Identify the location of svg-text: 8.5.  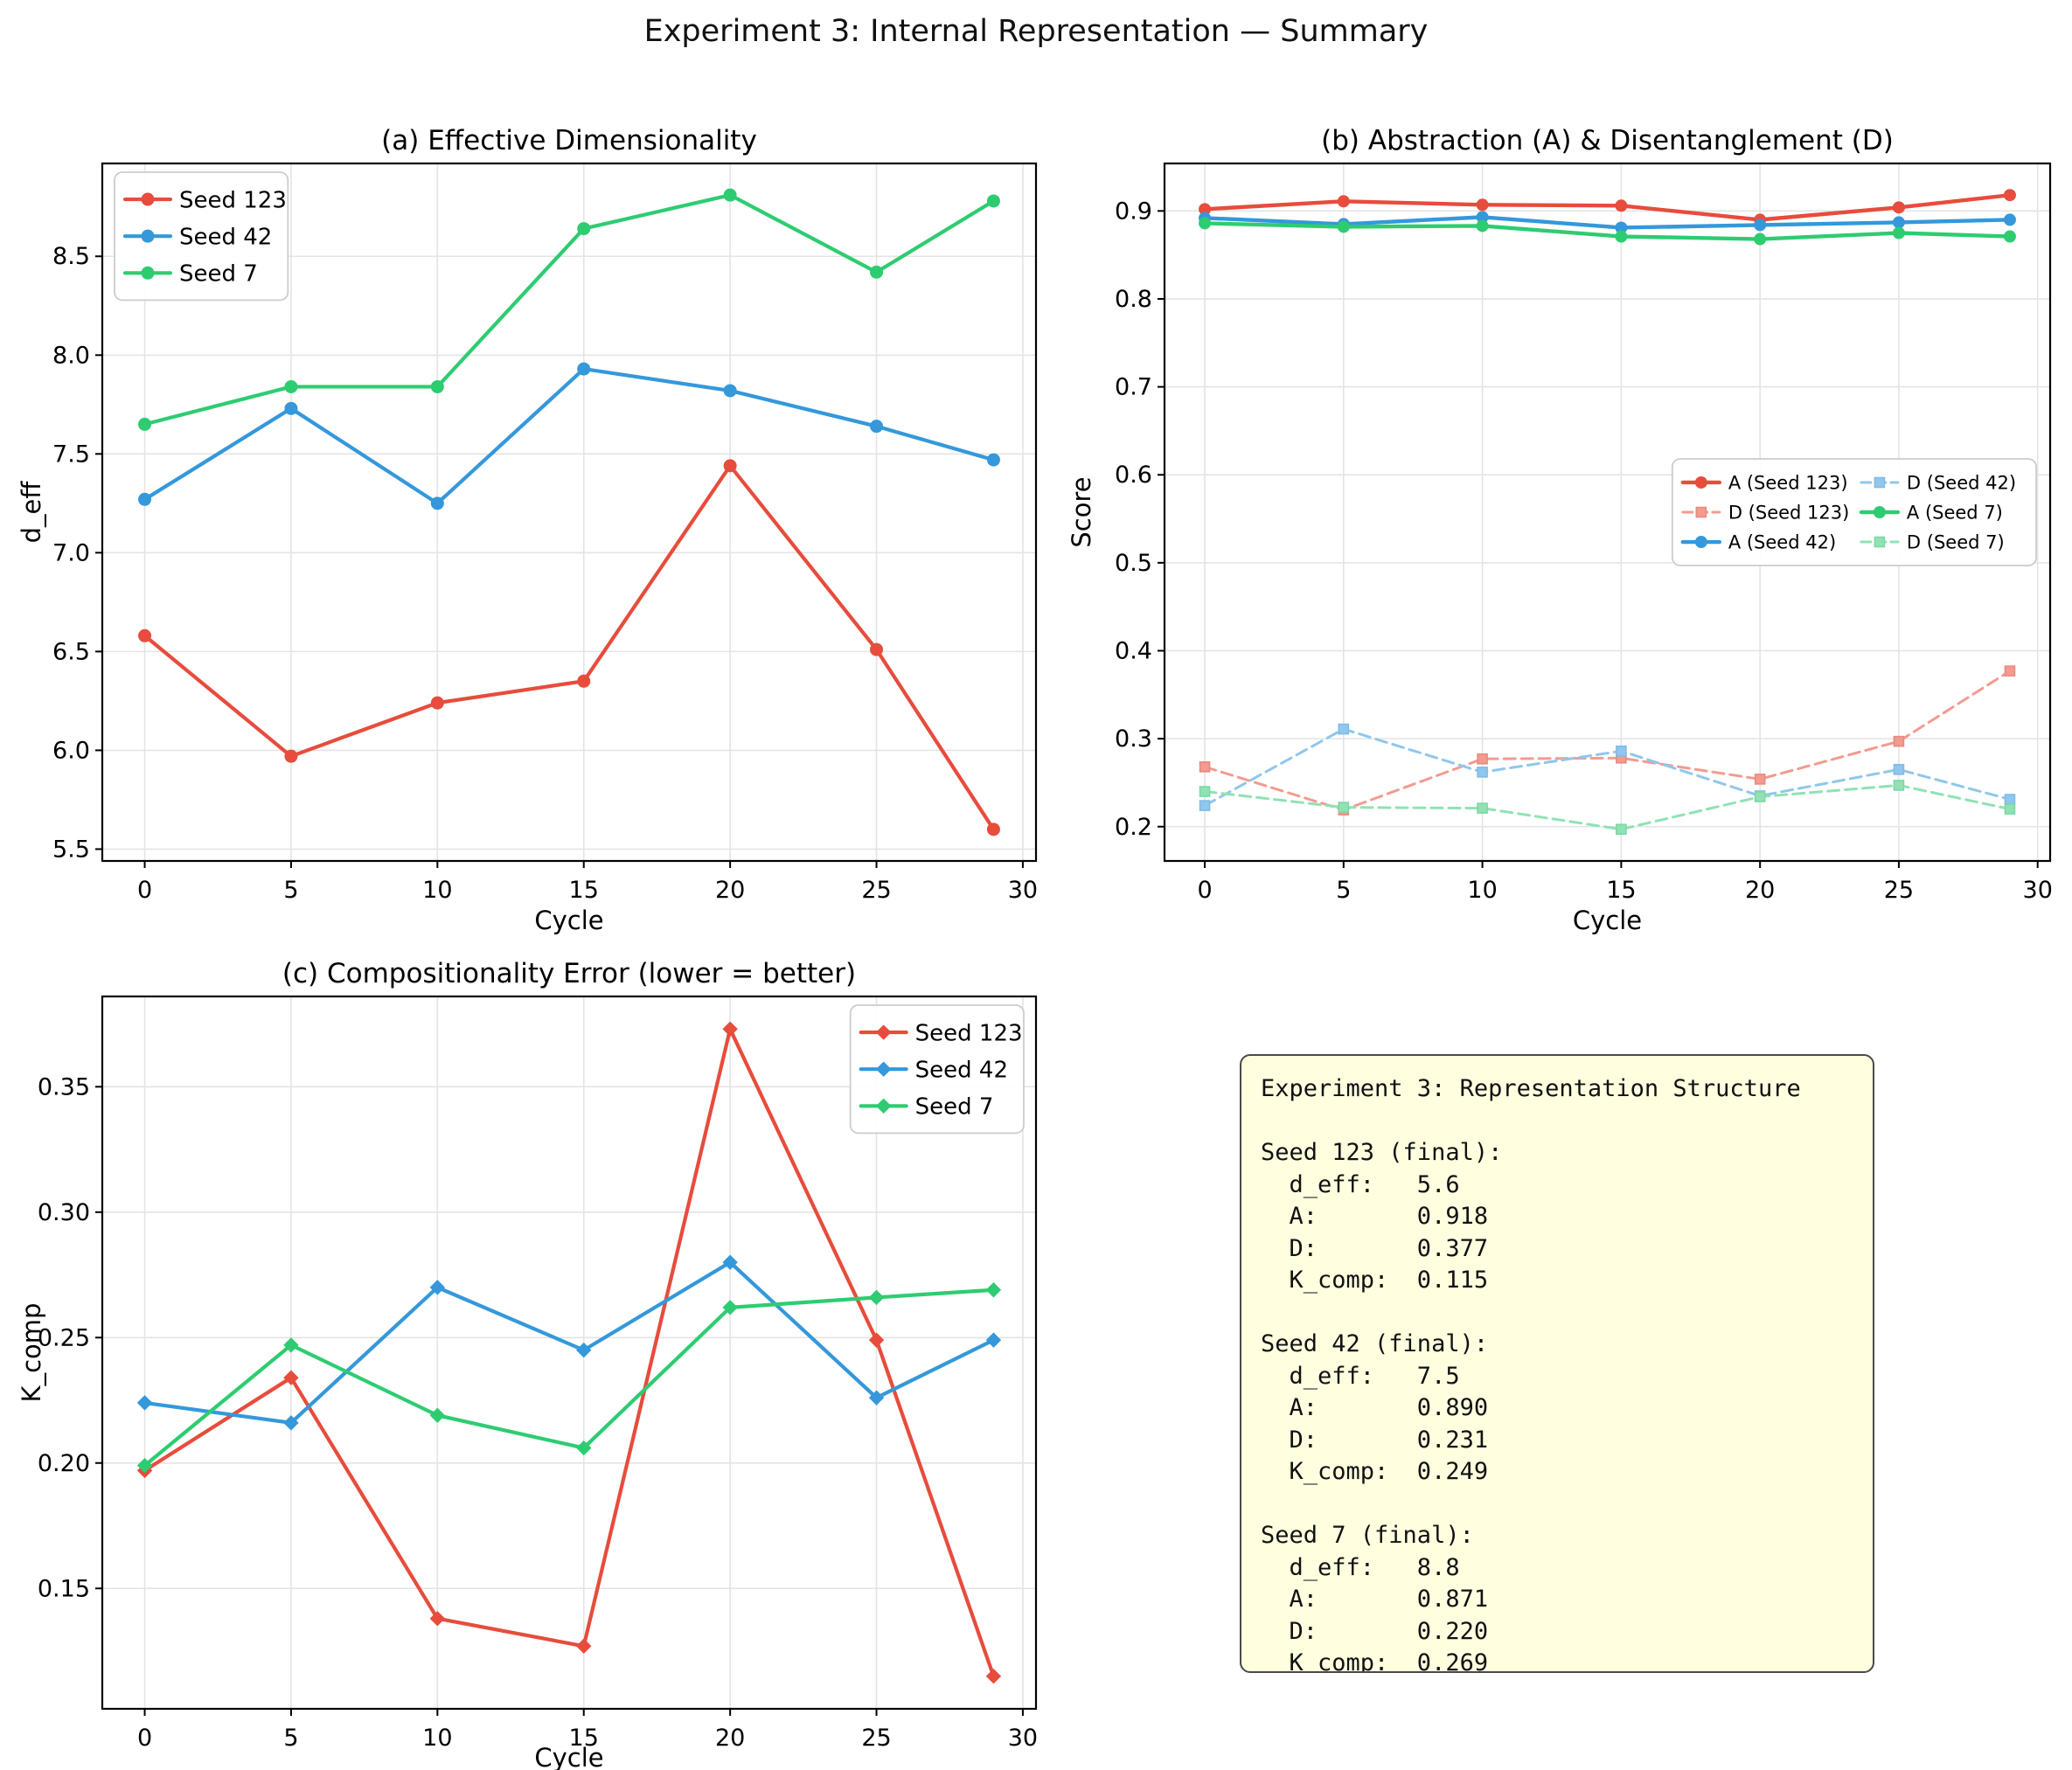
(71, 257).